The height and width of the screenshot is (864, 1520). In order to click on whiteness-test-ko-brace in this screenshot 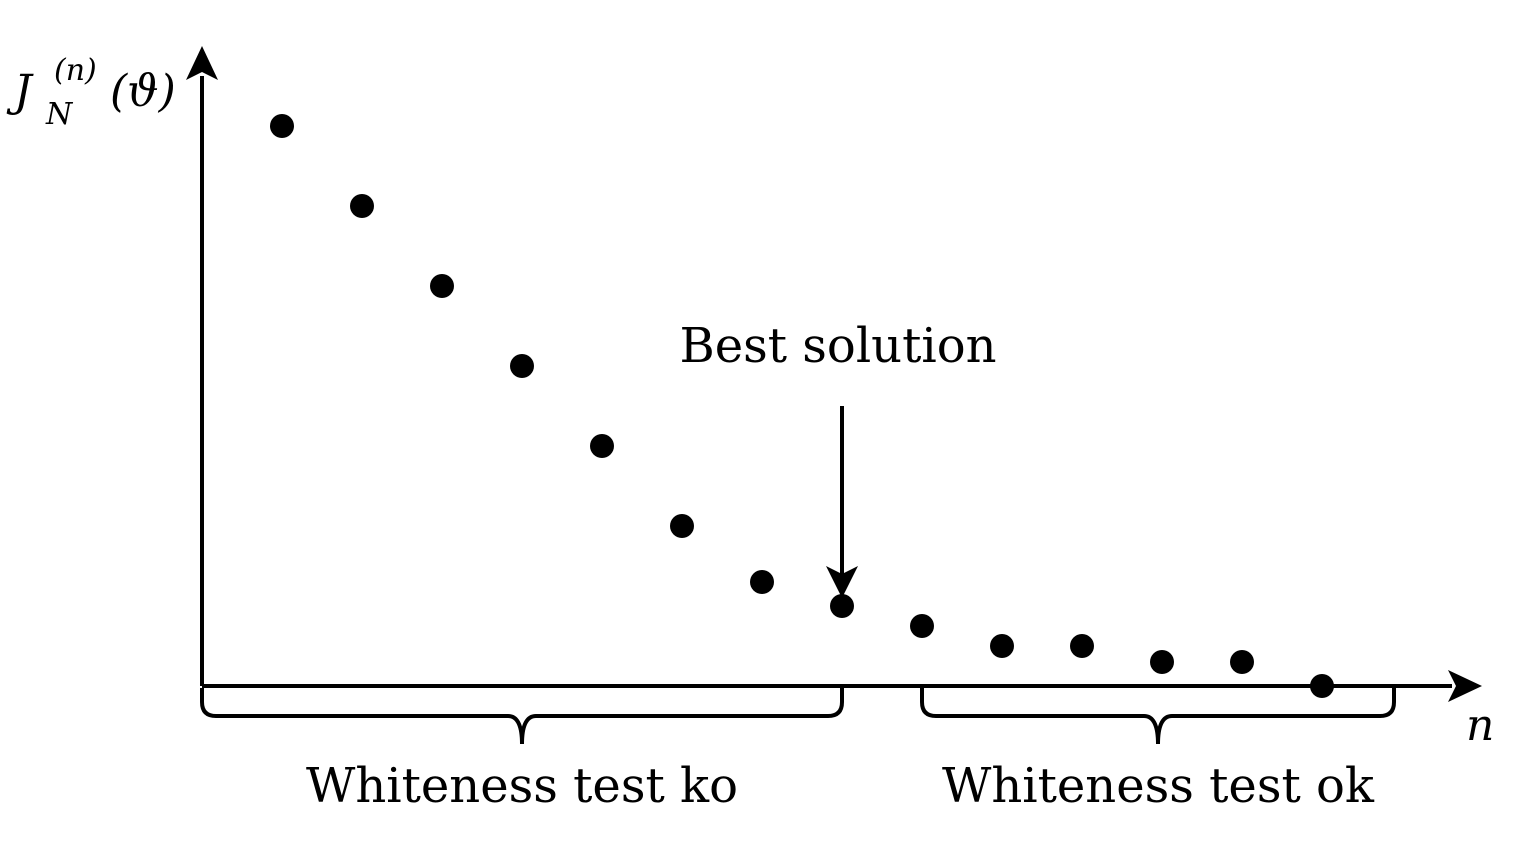, I will do `click(522, 716)`.